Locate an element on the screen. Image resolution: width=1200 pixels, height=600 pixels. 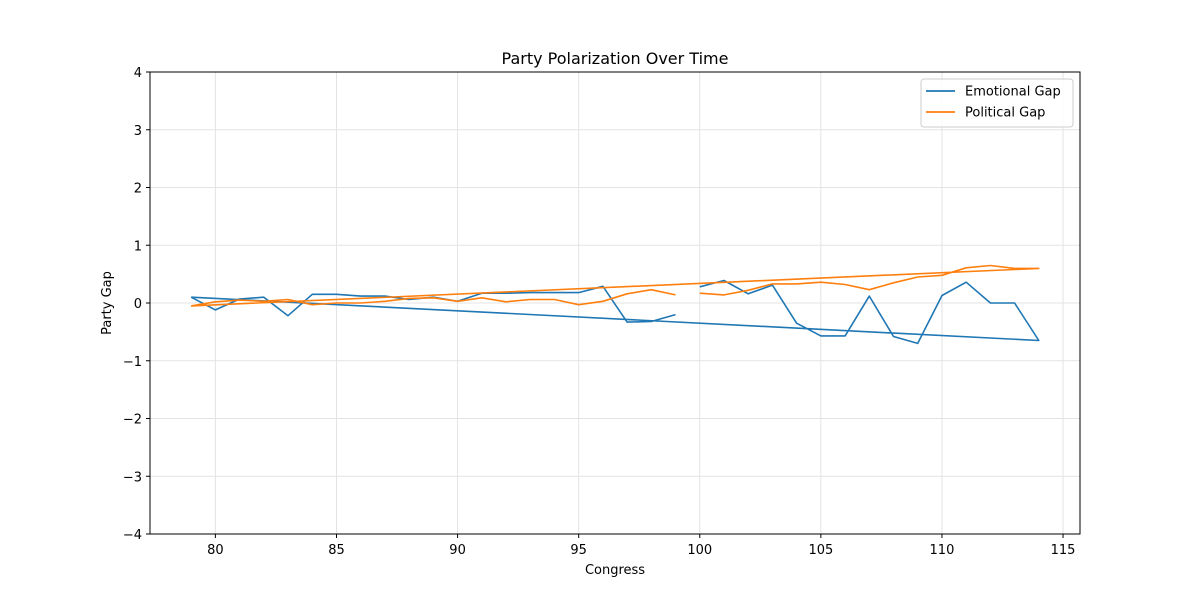
x-tick-label: 105 is located at coordinates (820, 550).